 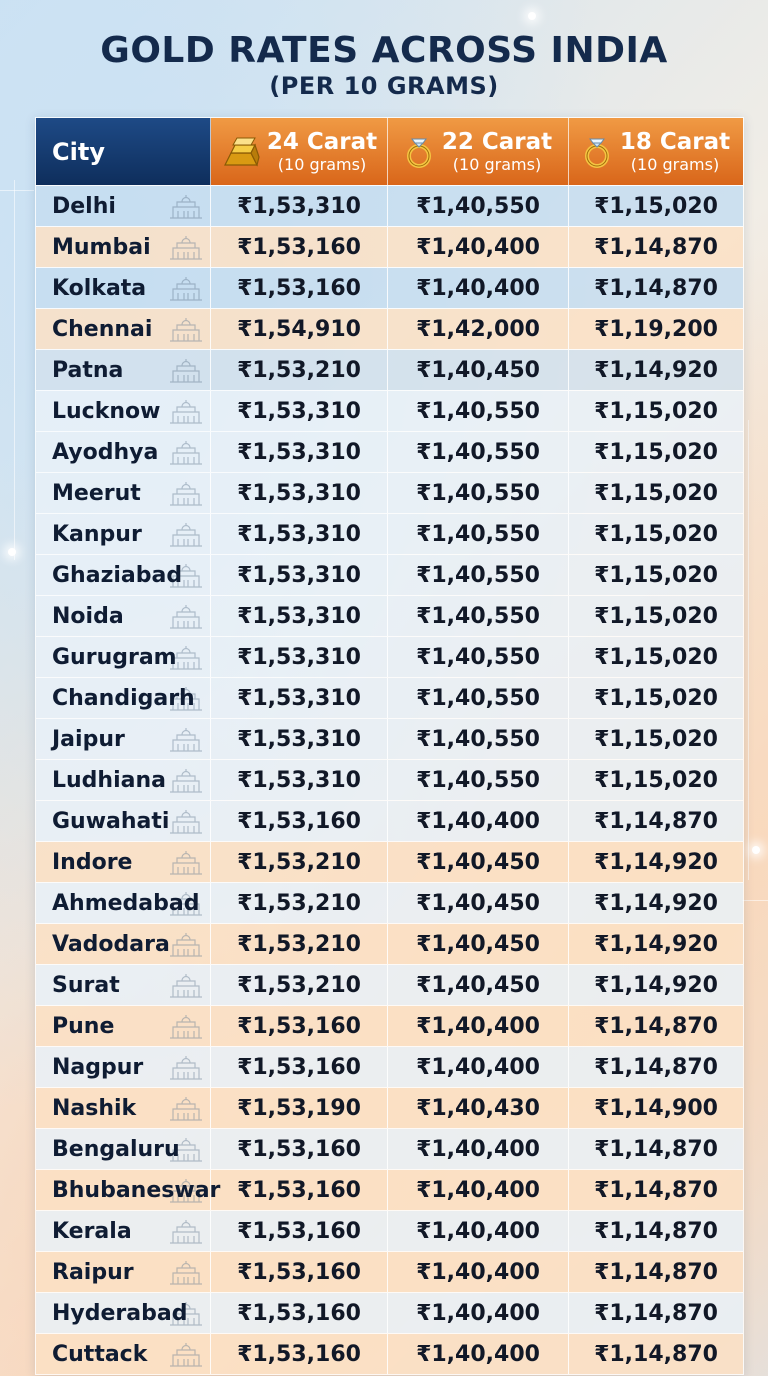 I want to click on city-cell: Chandigarh, so click(x=123, y=698).